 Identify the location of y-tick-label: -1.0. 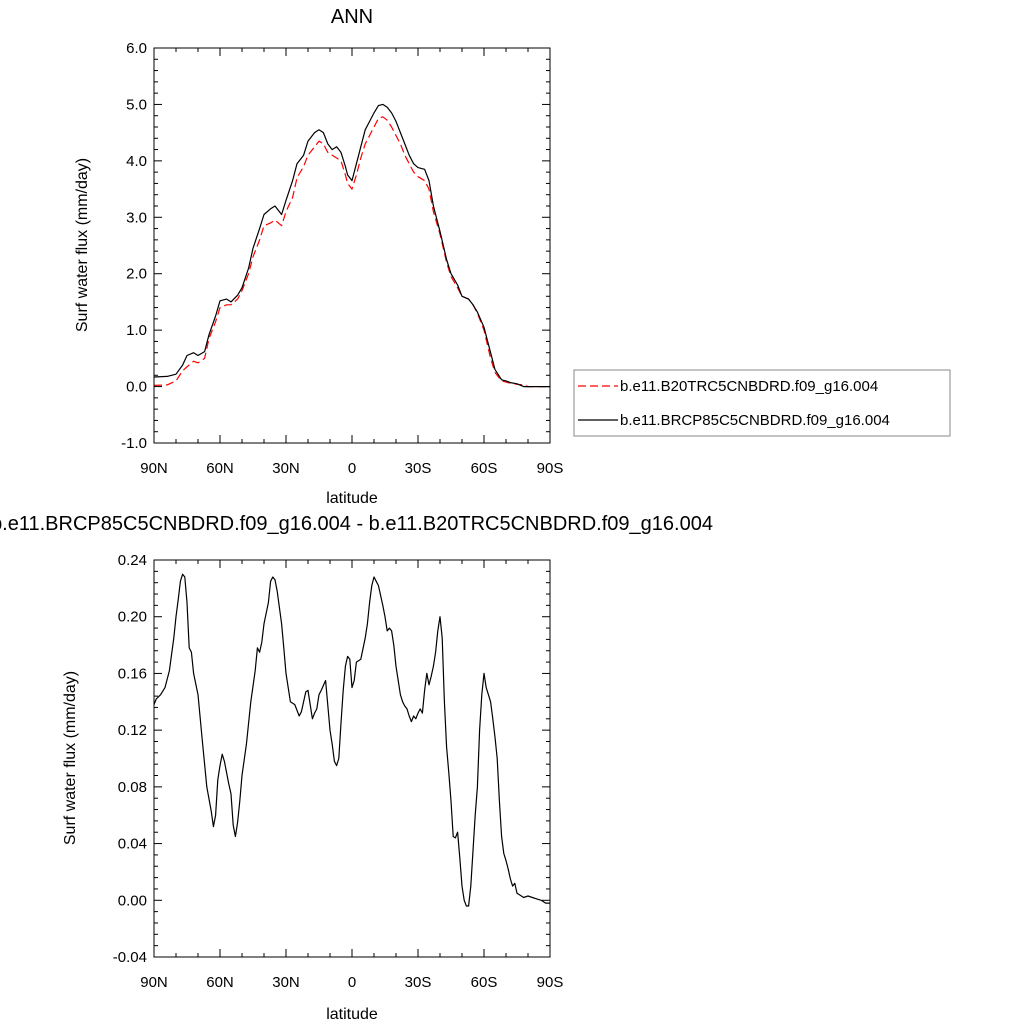
(134, 443).